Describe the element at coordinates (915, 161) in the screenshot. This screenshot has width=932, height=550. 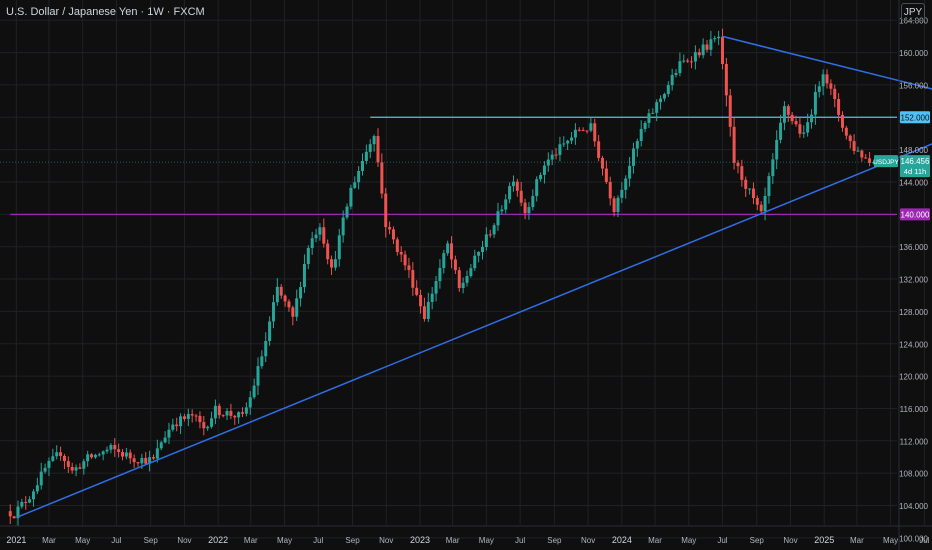
I see `last-price-label: 146.456` at that location.